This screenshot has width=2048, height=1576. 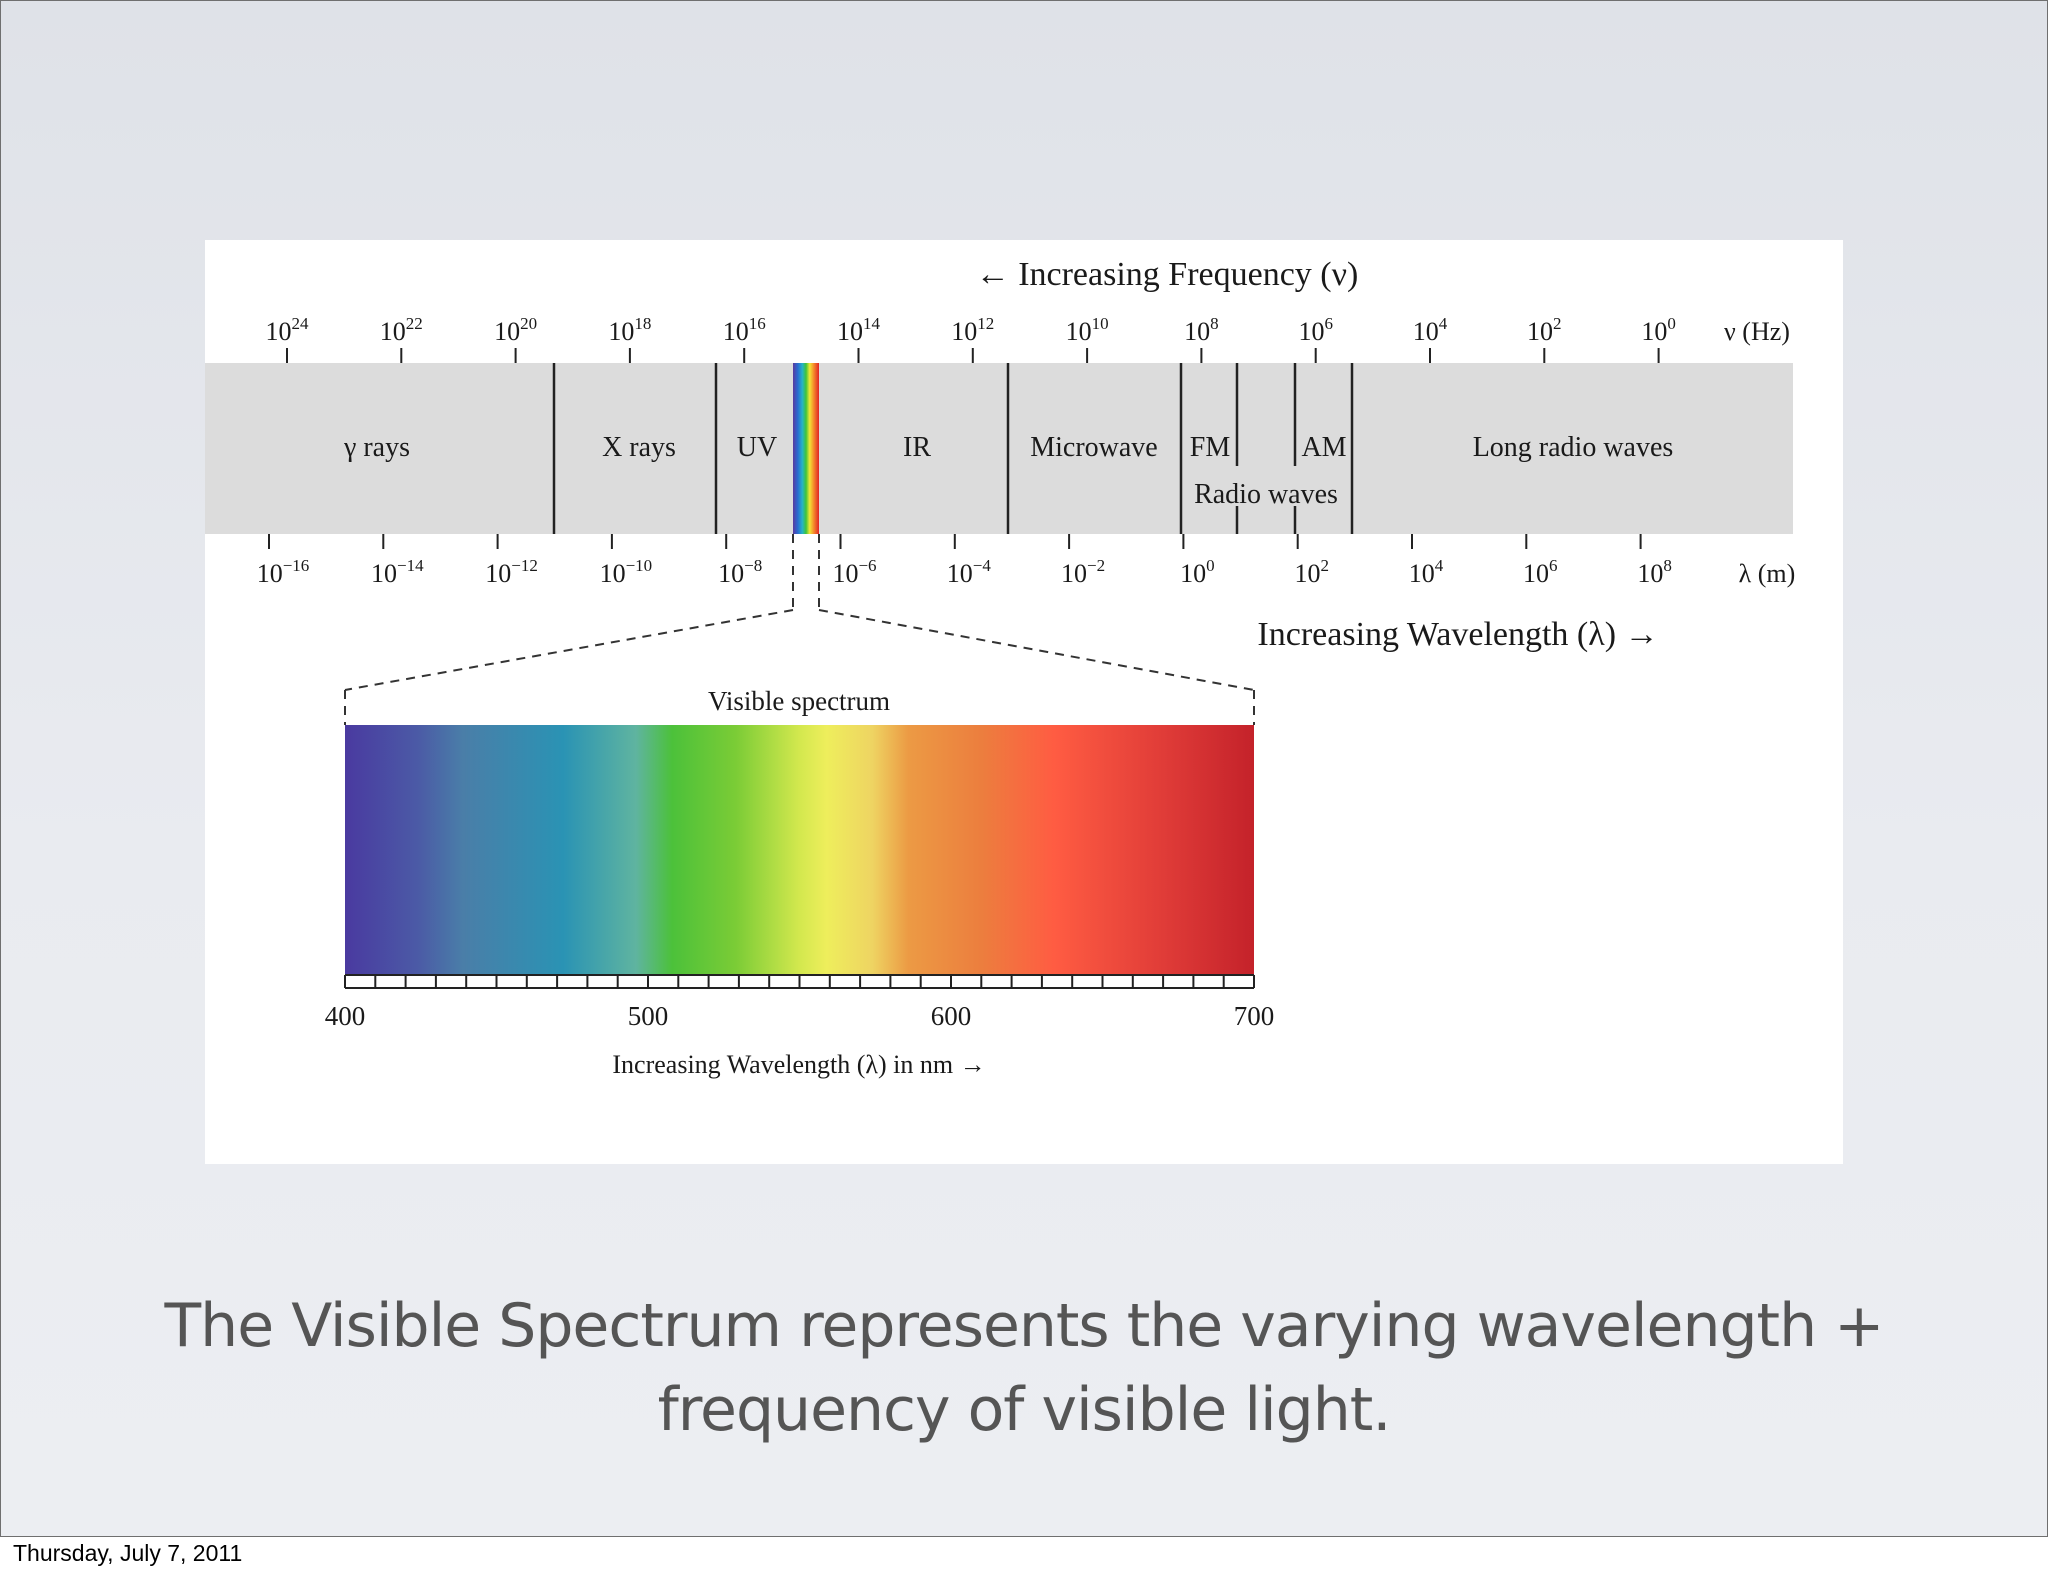 I want to click on frequency-tick-label: 10⁰, so click(x=1658, y=330).